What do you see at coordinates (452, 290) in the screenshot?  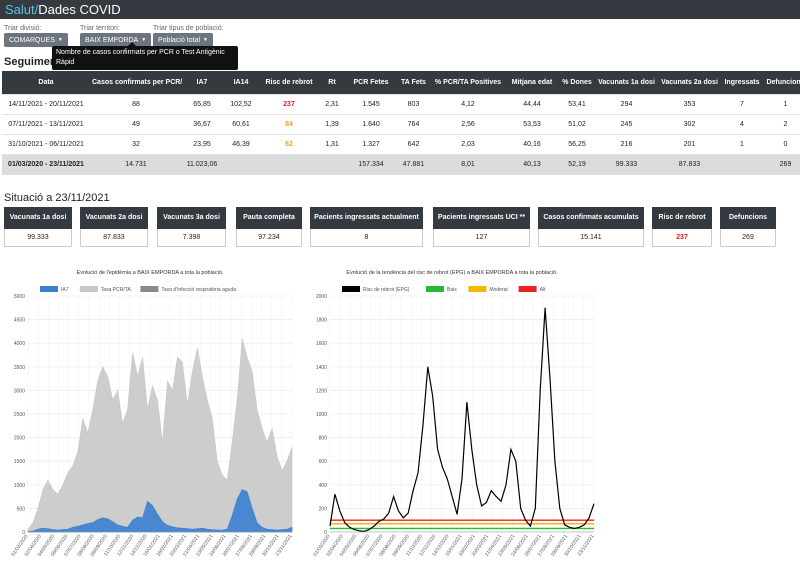 I see `legend-label: Baix` at bounding box center [452, 290].